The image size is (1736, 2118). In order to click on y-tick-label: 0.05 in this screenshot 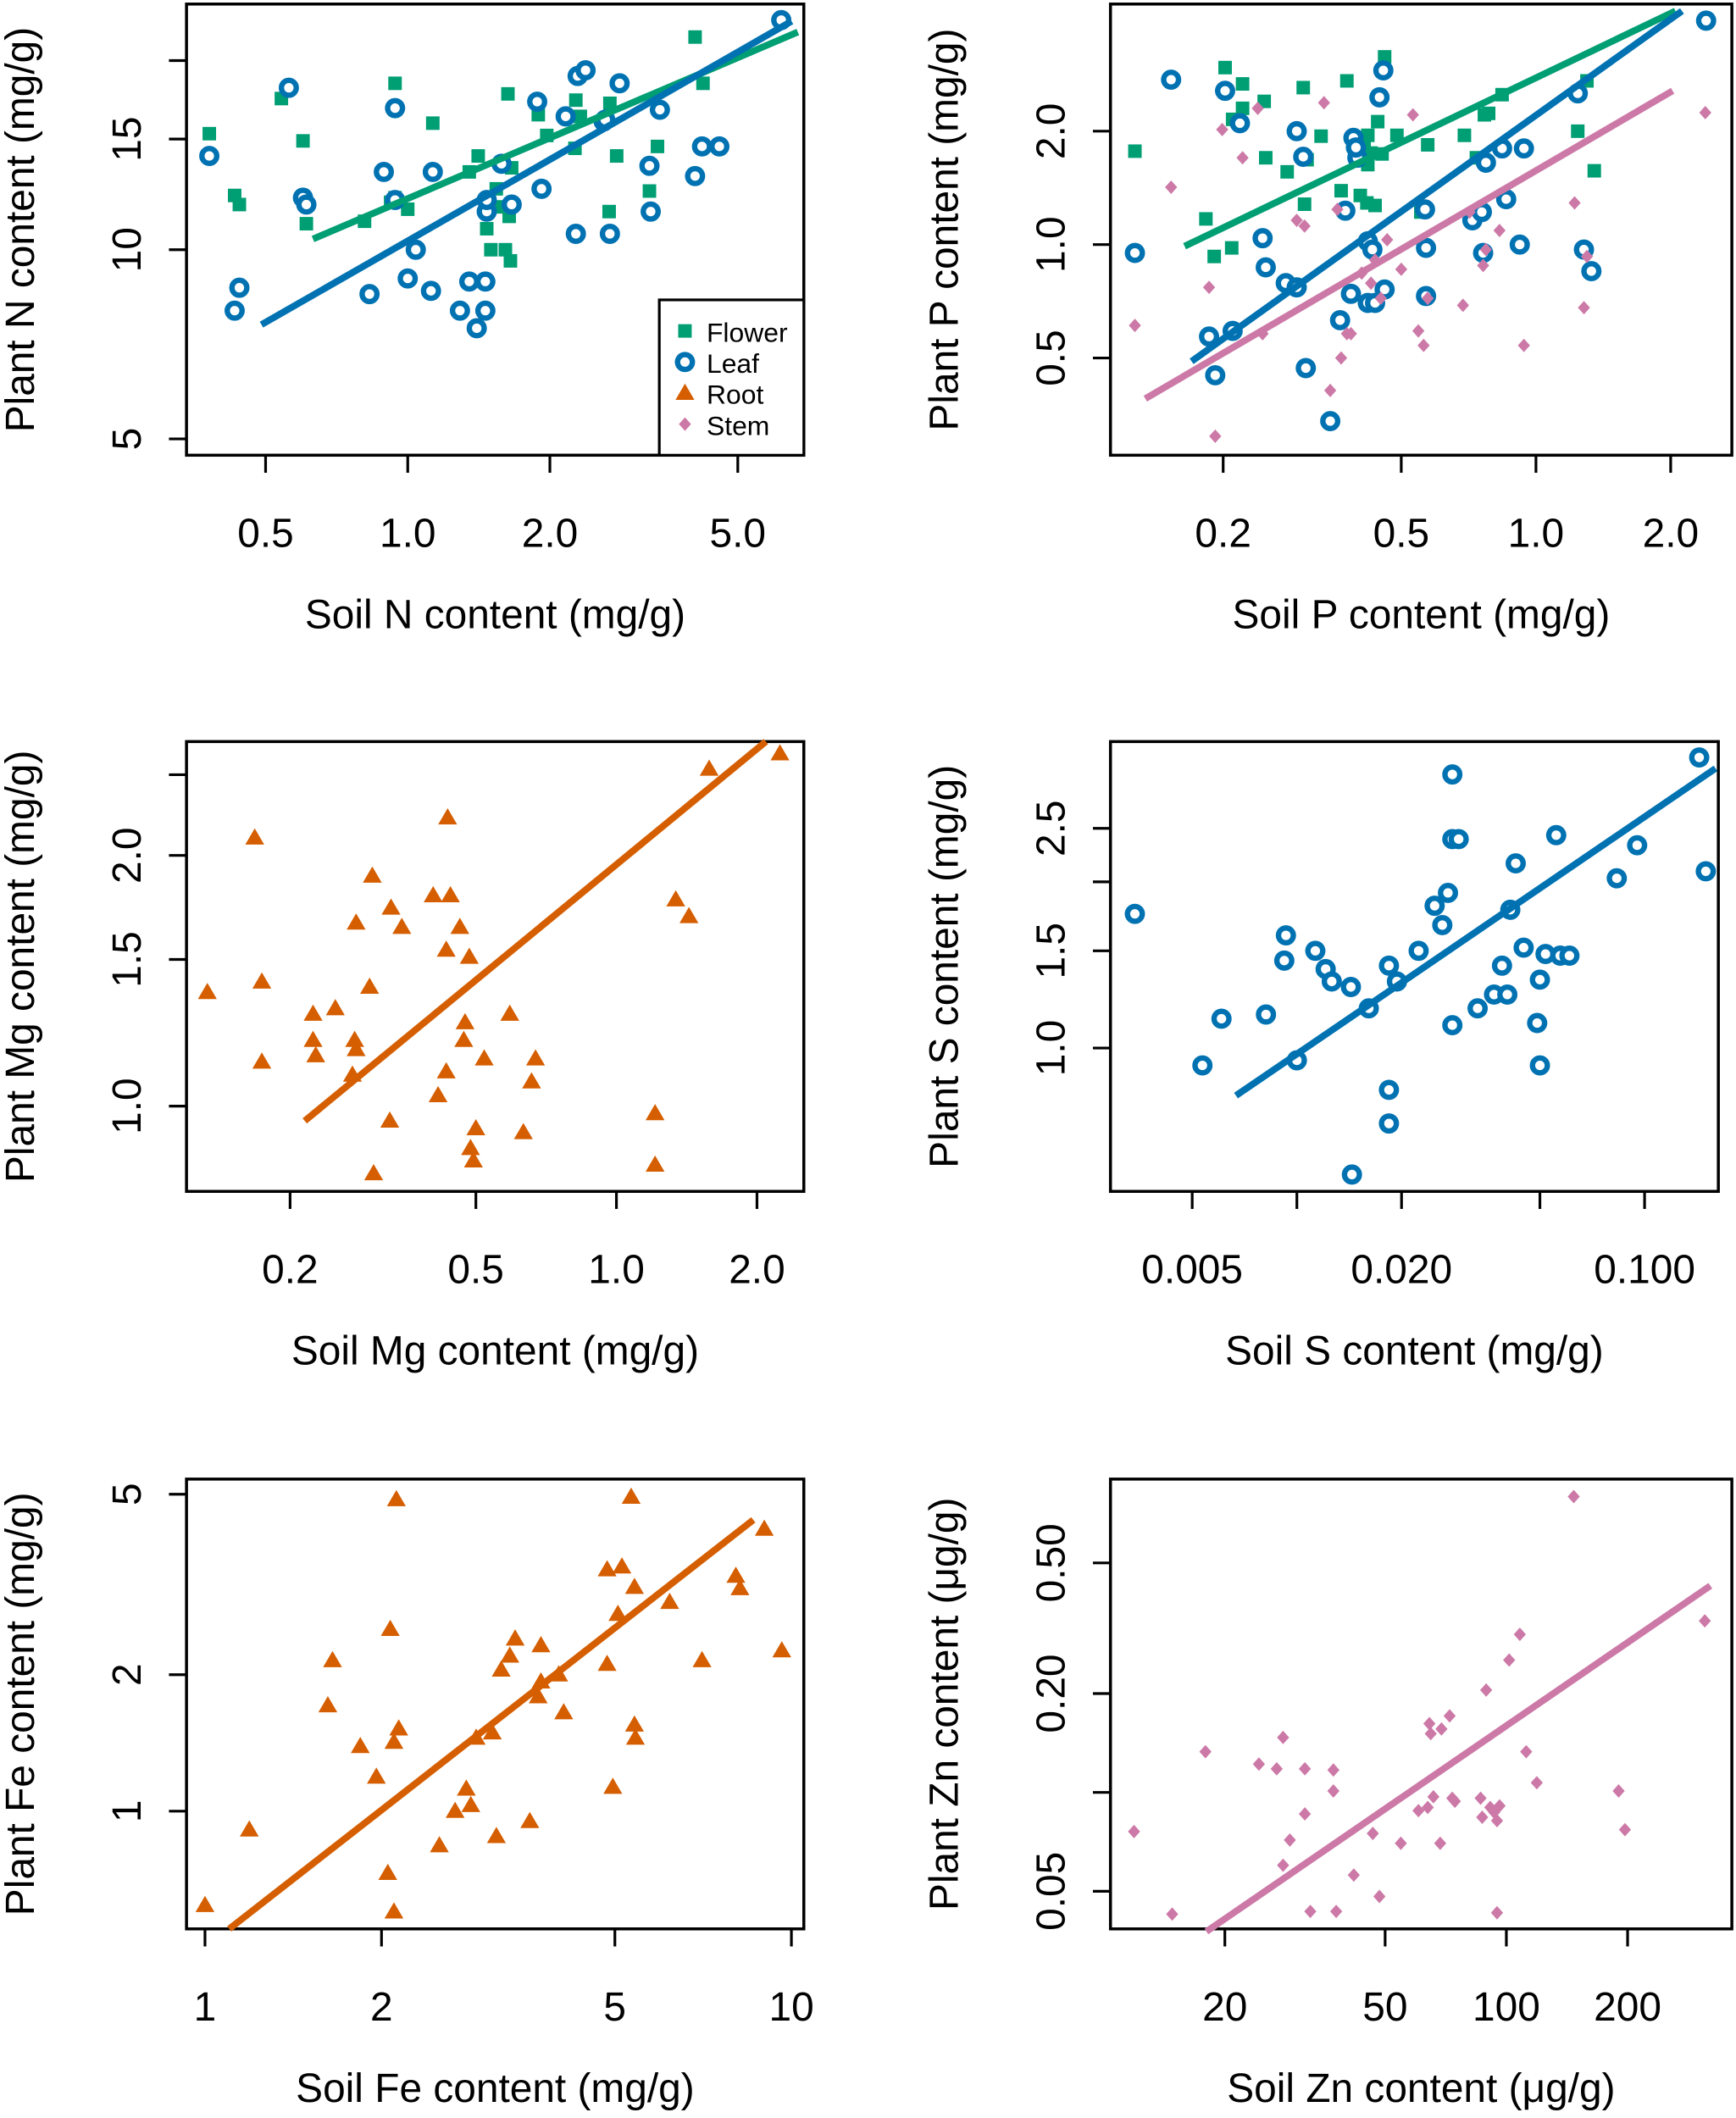, I will do `click(1051, 1891)`.